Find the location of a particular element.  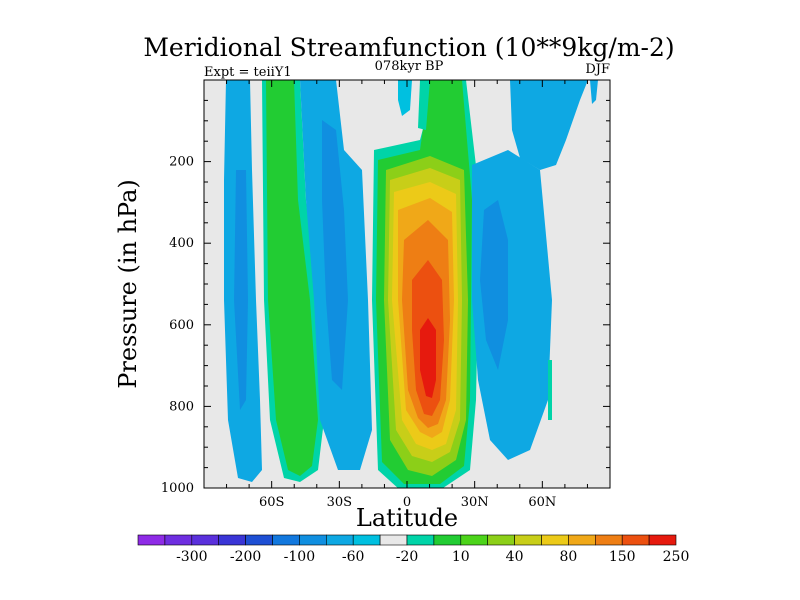

x-axis-label: Latitude is located at coordinates (407, 518).